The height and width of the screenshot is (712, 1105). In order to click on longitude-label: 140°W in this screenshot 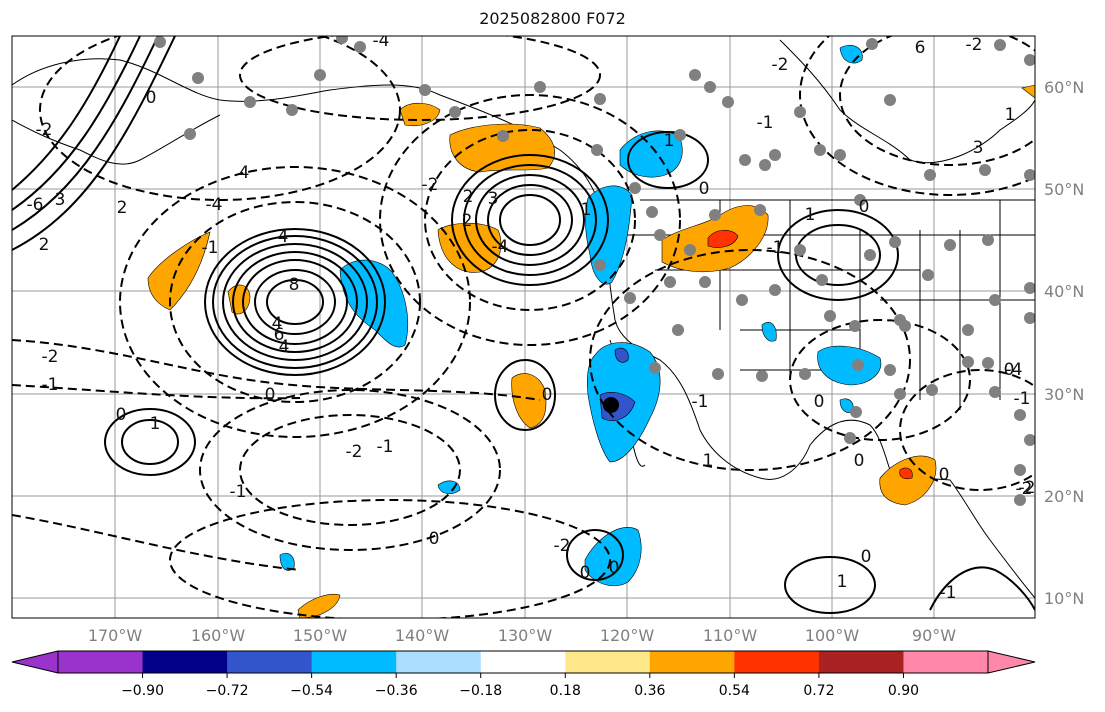, I will do `click(422, 635)`.